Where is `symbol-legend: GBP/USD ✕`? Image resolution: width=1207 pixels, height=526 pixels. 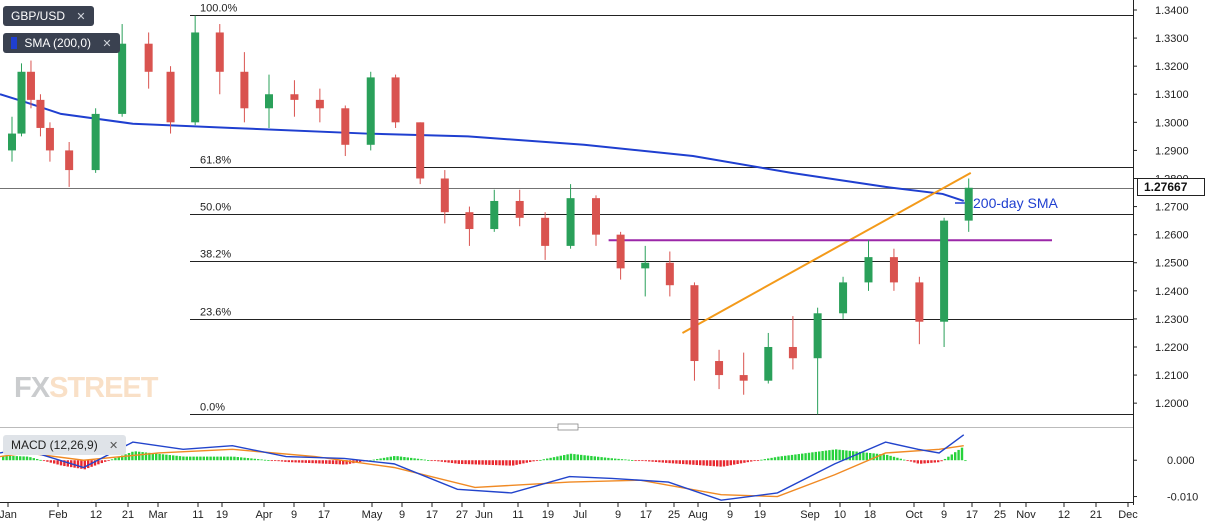
symbol-legend: GBP/USD ✕ is located at coordinates (48, 16).